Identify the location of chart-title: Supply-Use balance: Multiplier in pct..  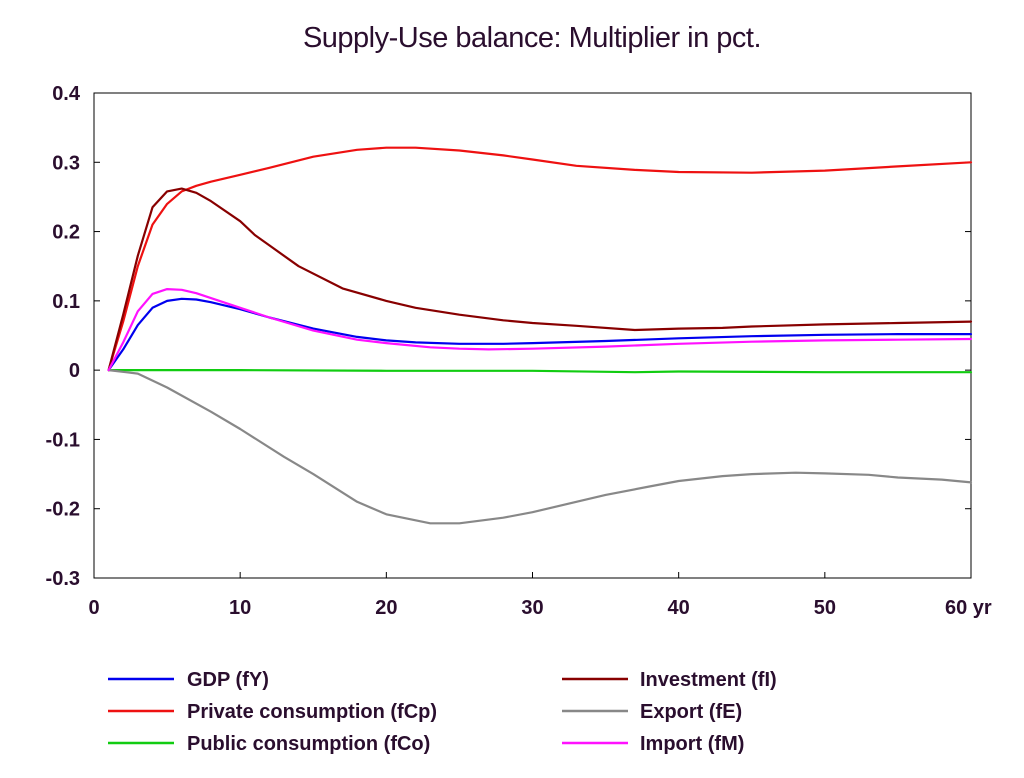
(532, 38).